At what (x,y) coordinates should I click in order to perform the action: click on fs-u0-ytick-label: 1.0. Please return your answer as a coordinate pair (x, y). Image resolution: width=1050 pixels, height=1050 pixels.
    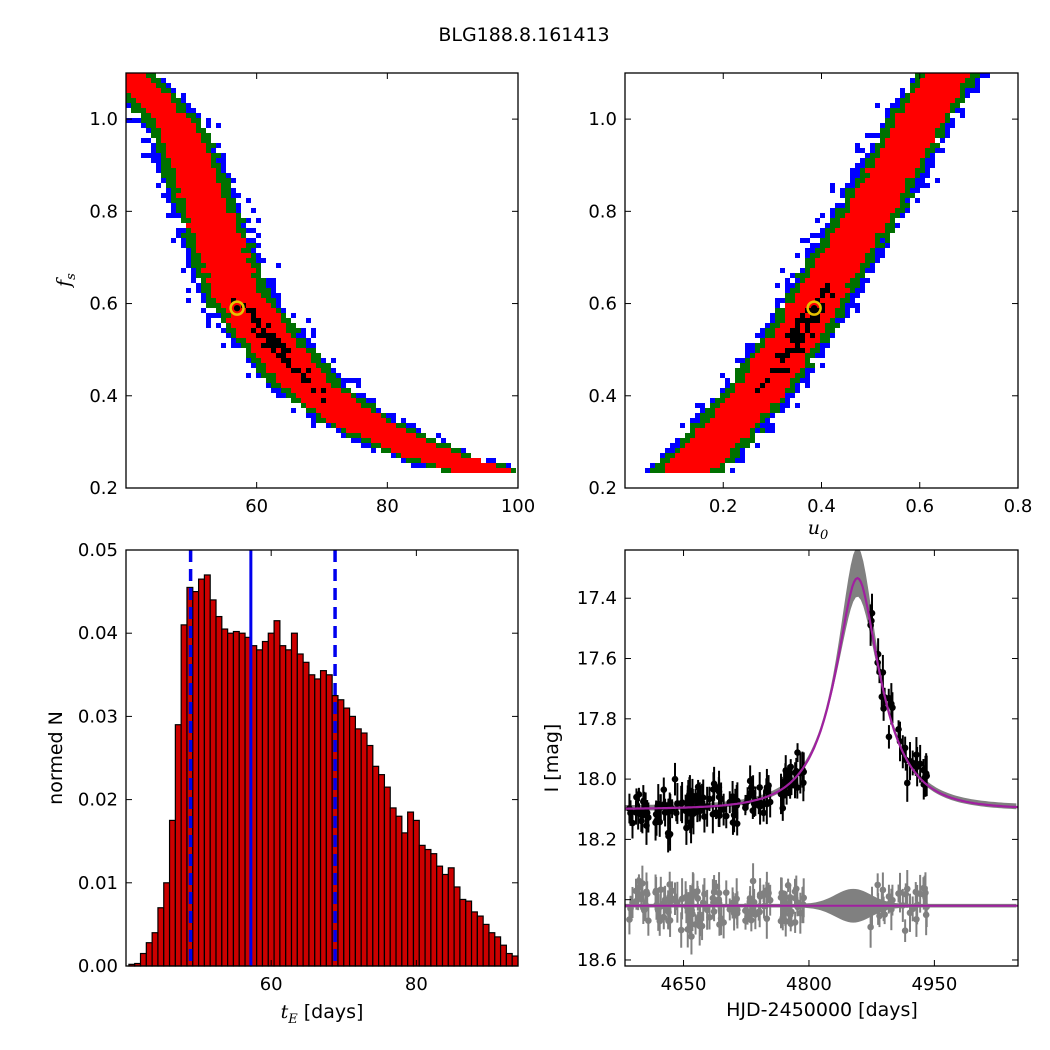
    Looking at the image, I should click on (602, 119).